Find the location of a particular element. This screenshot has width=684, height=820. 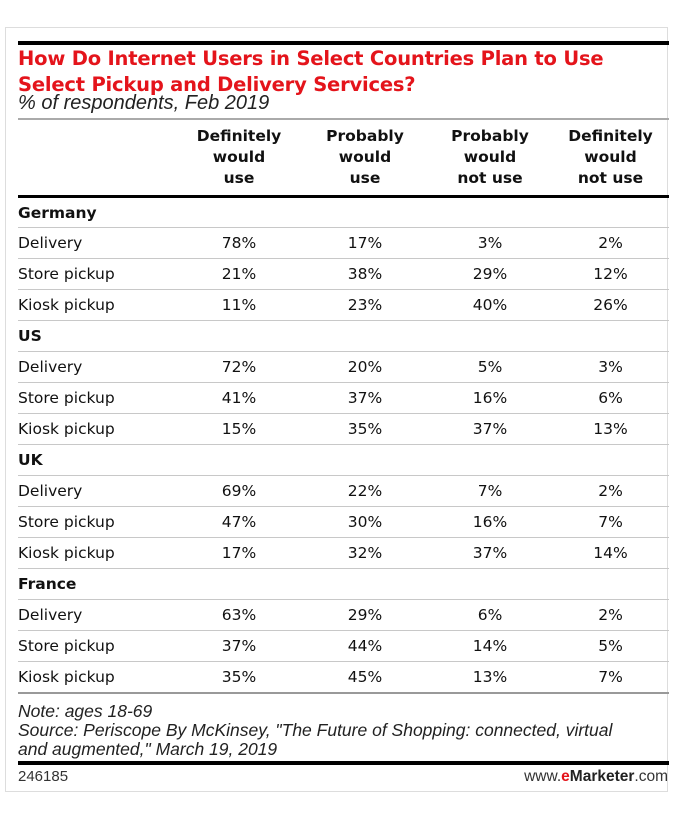

column-header: Probably would not use is located at coordinates (490, 158).